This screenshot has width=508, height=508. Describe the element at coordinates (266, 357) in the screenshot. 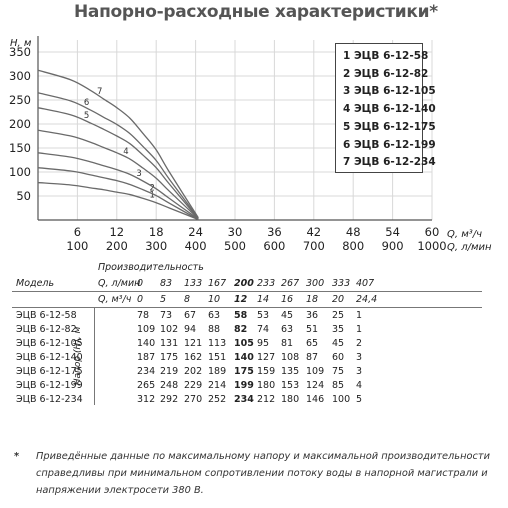

I see `head-cell: 127` at that location.